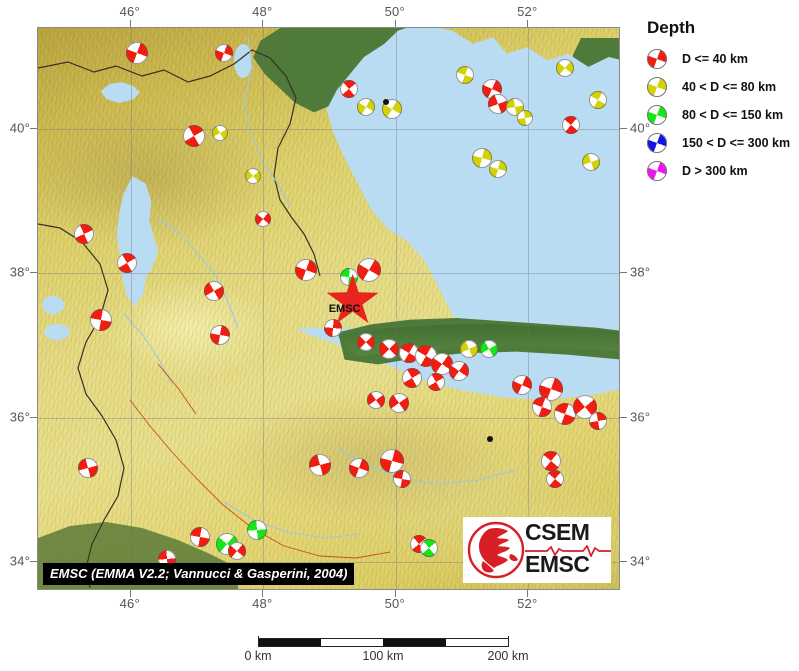  I want to click on x-tick-label-bottom: 48°, so click(262, 603).